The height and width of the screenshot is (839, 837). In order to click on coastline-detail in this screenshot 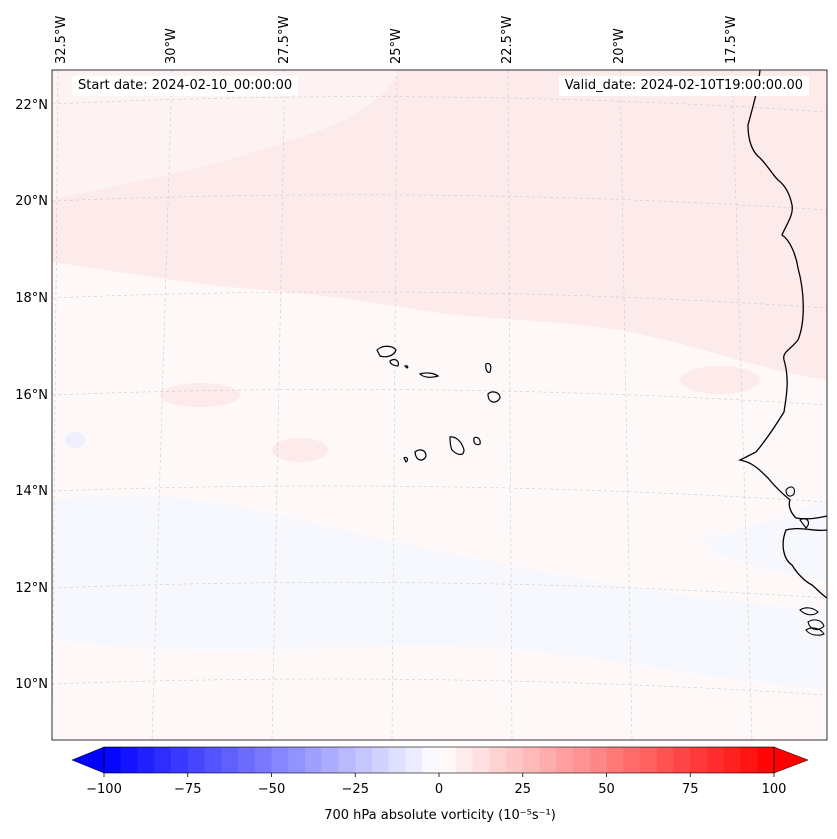, I will do `click(790, 491)`.